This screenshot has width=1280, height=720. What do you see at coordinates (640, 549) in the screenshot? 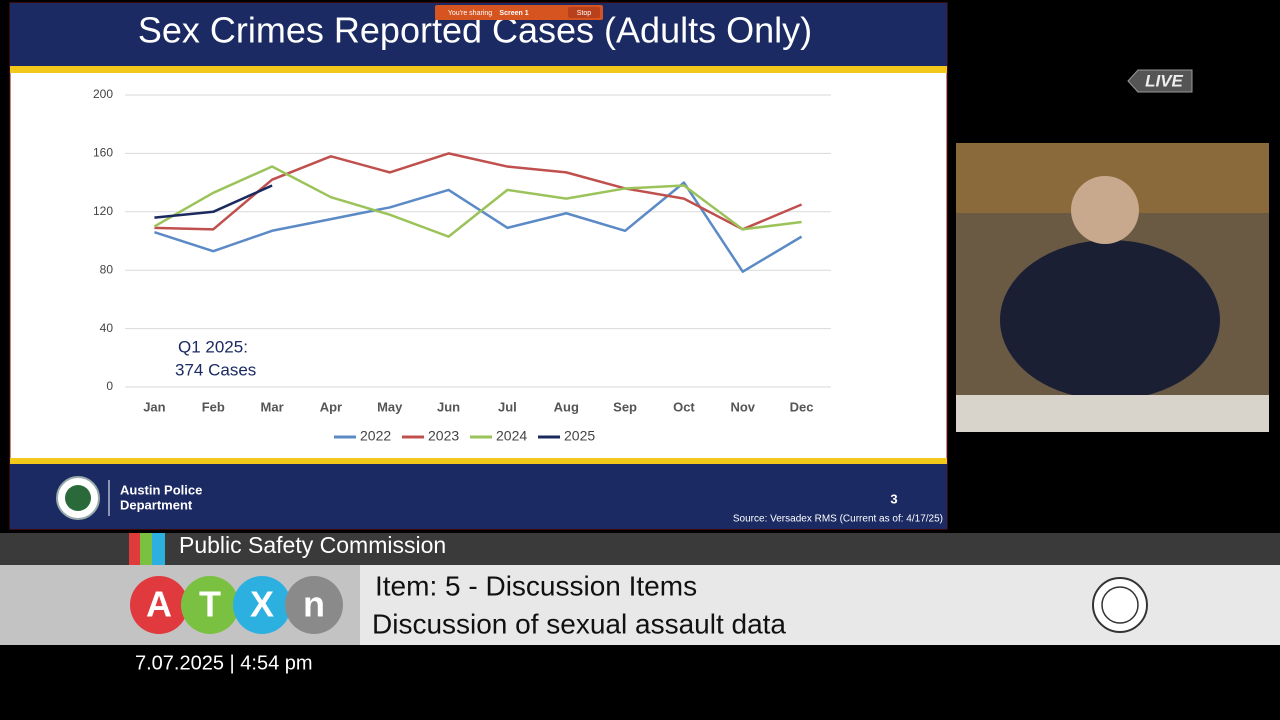
I see `commission-bar` at bounding box center [640, 549].